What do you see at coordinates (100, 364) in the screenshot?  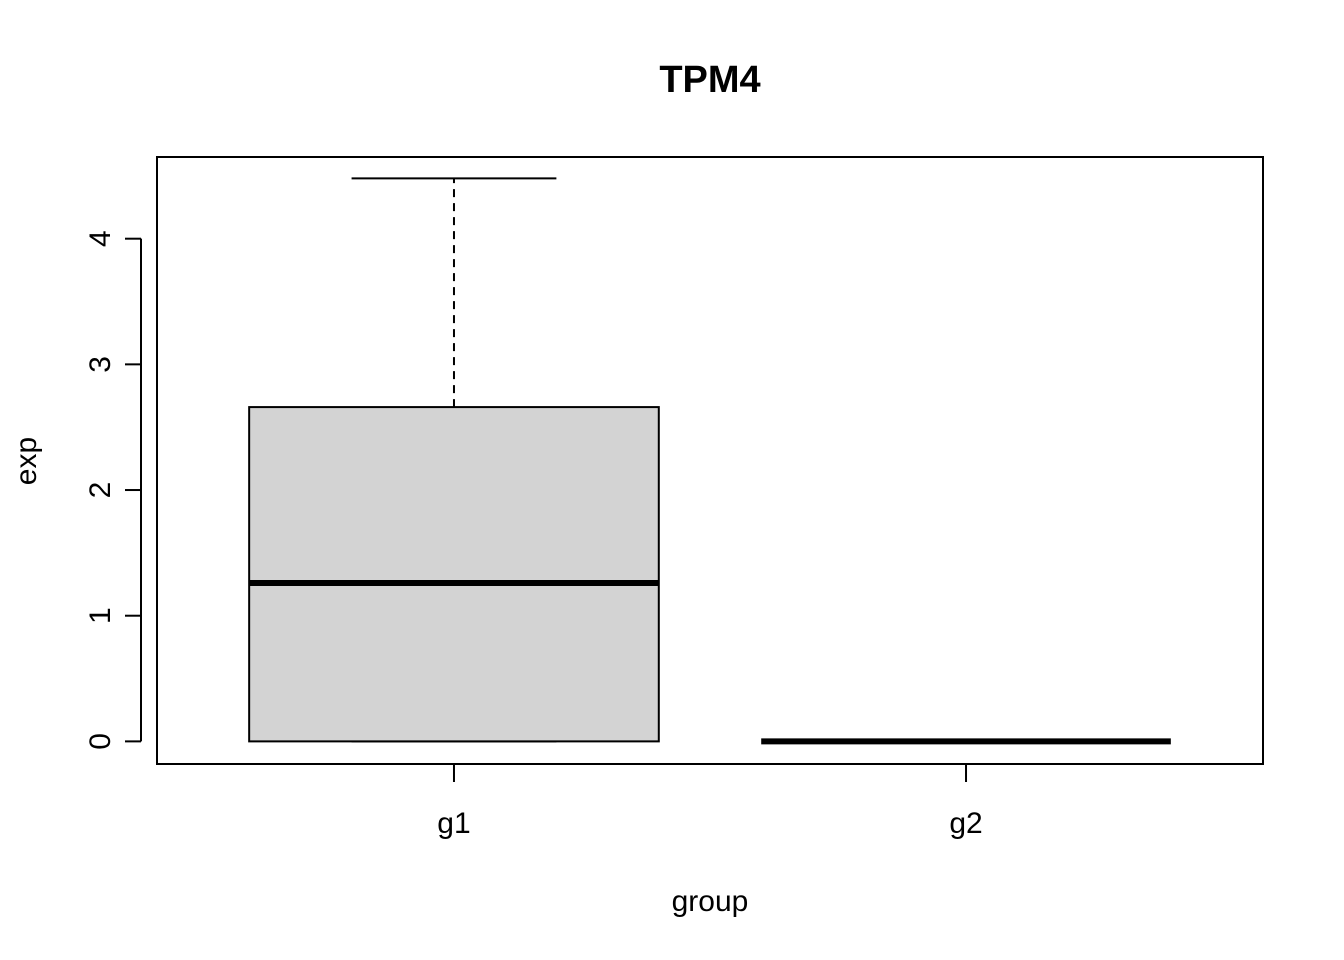 I see `y-tick-label: 3` at bounding box center [100, 364].